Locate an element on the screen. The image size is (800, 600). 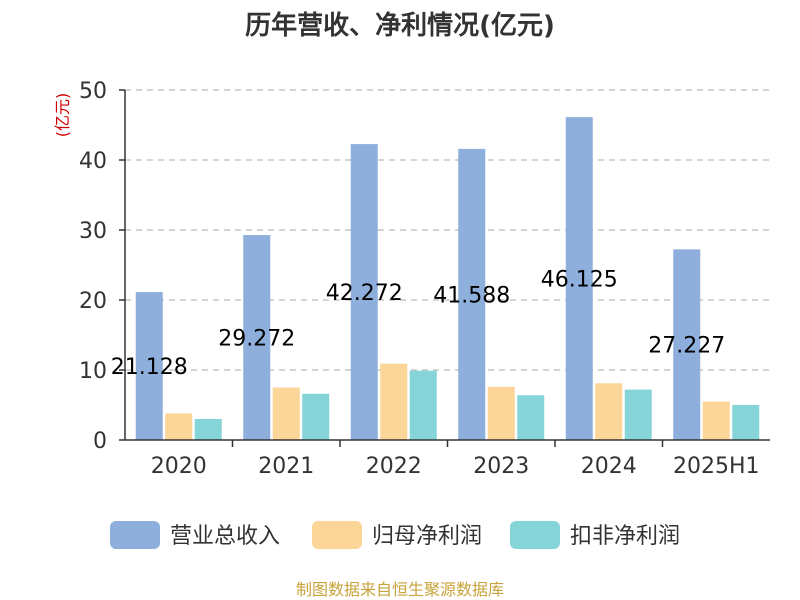
y-tick-label: 0 is located at coordinates (100, 441).